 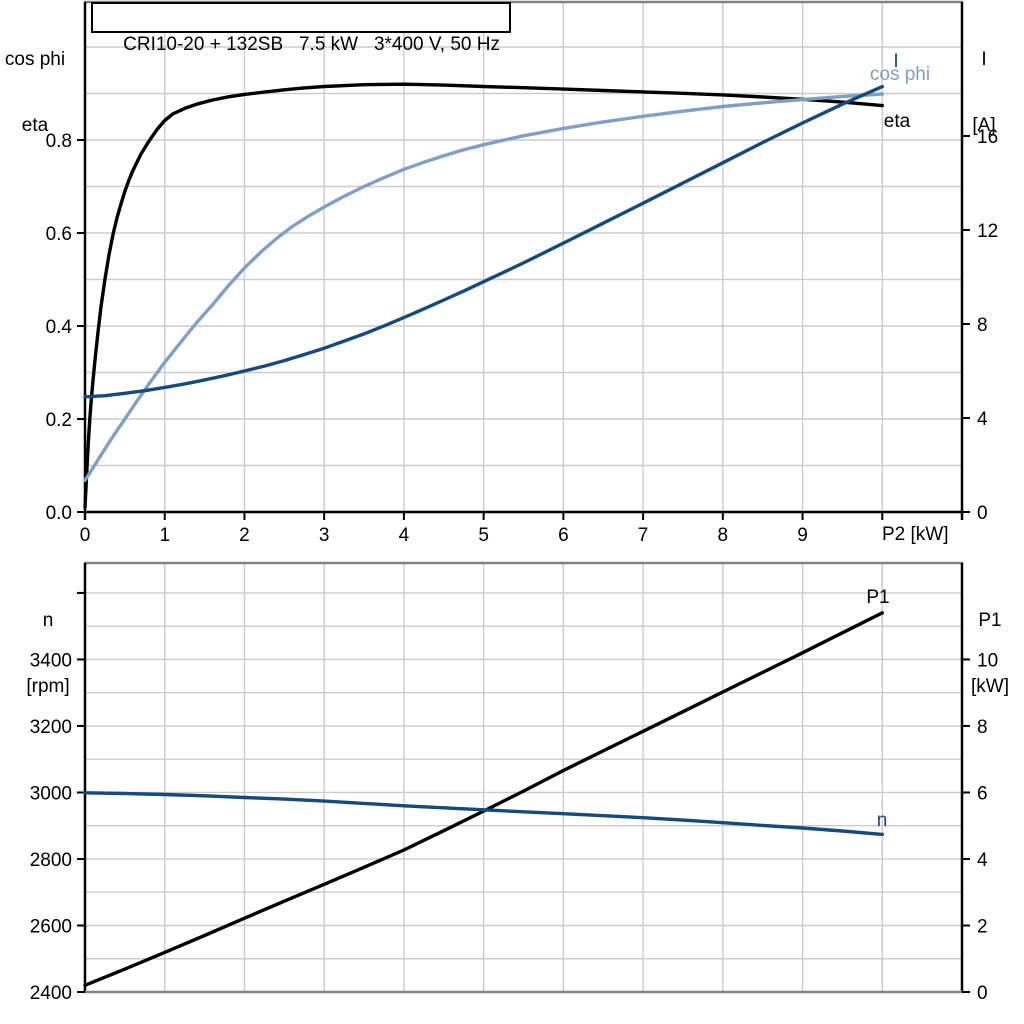 What do you see at coordinates (59, 513) in the screenshot?
I see `left-tick-label: 0.0` at bounding box center [59, 513].